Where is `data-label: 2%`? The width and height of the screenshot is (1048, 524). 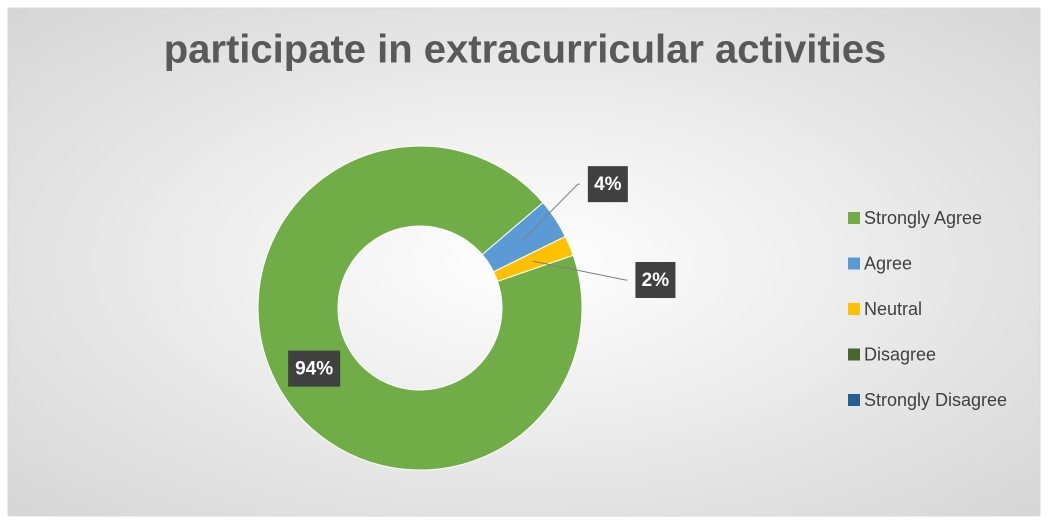
data-label: 2% is located at coordinates (656, 280).